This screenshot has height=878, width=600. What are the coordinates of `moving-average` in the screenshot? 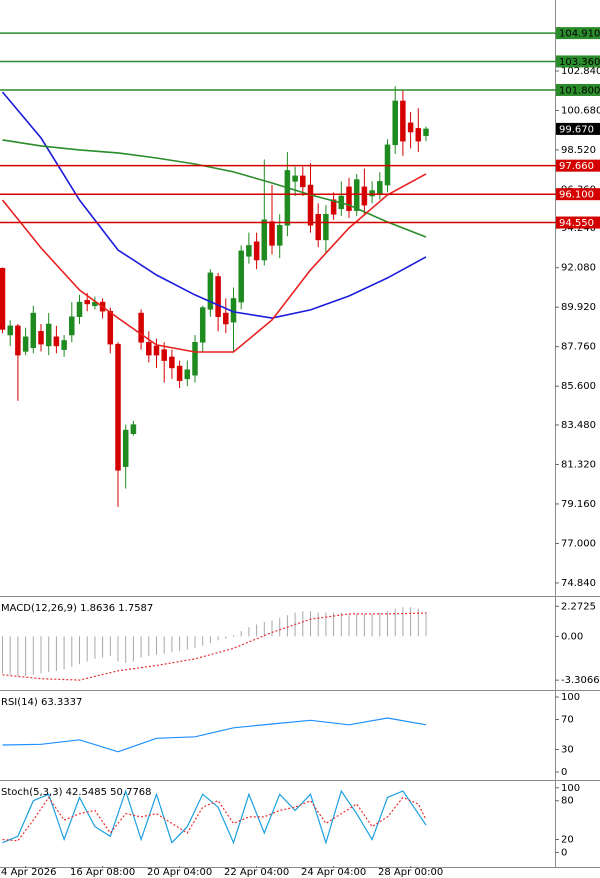 It's located at (214, 188).